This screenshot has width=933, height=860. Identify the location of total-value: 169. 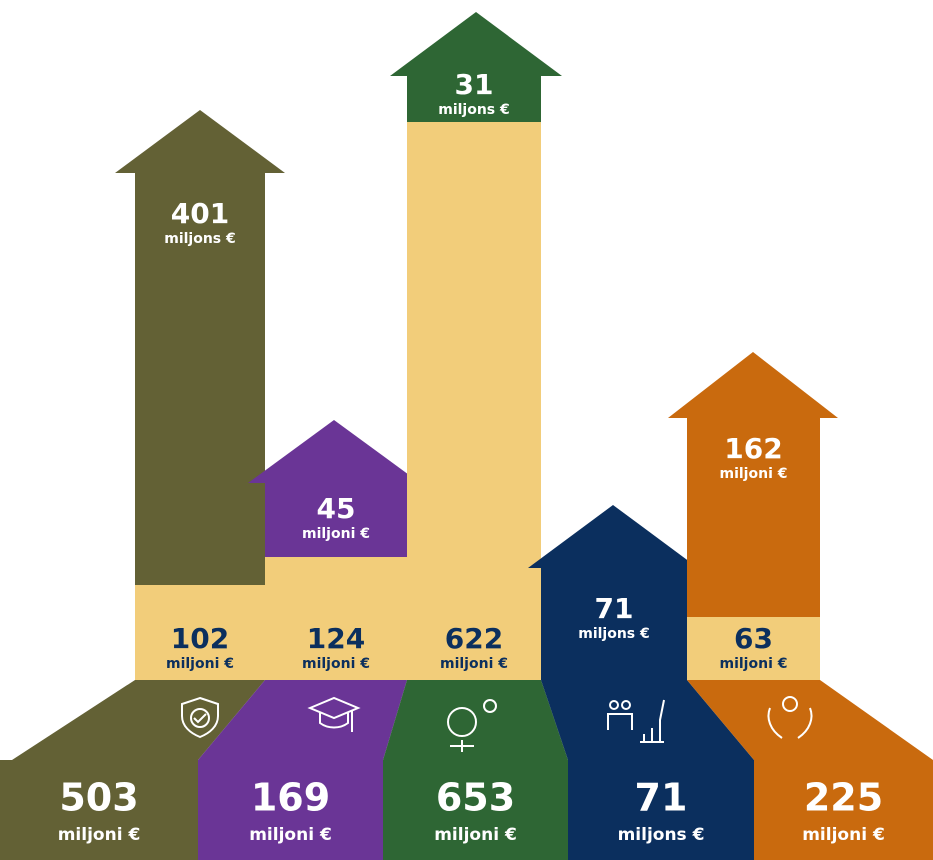
(290, 798).